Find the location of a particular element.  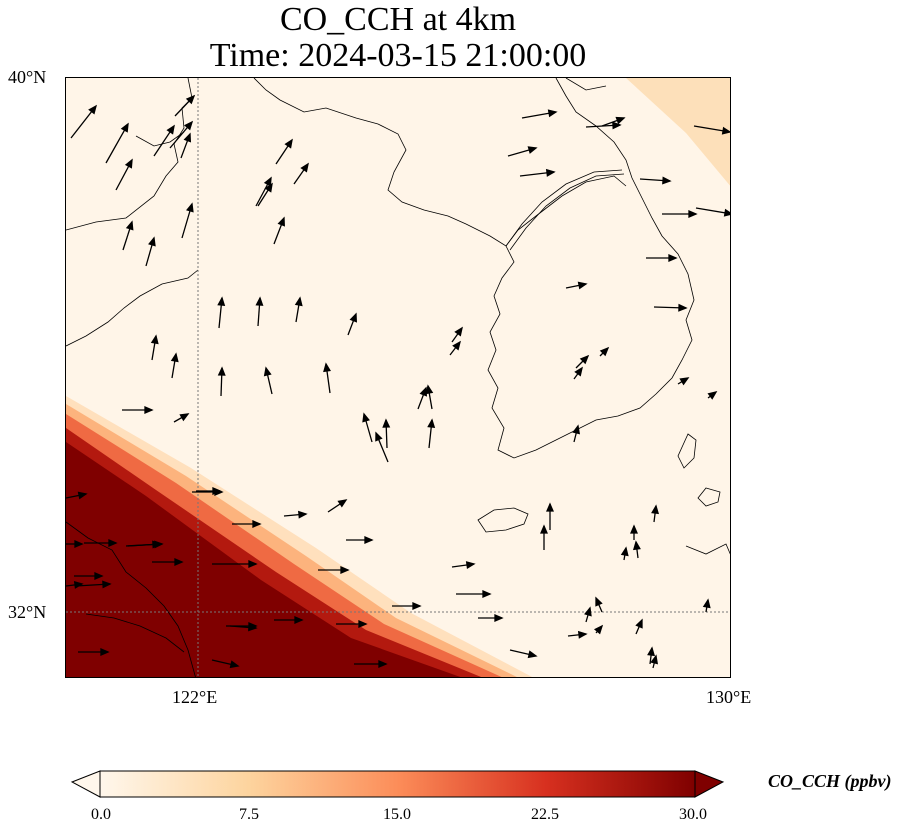

colorbar-tick-4: 30.0 is located at coordinates (693, 814).